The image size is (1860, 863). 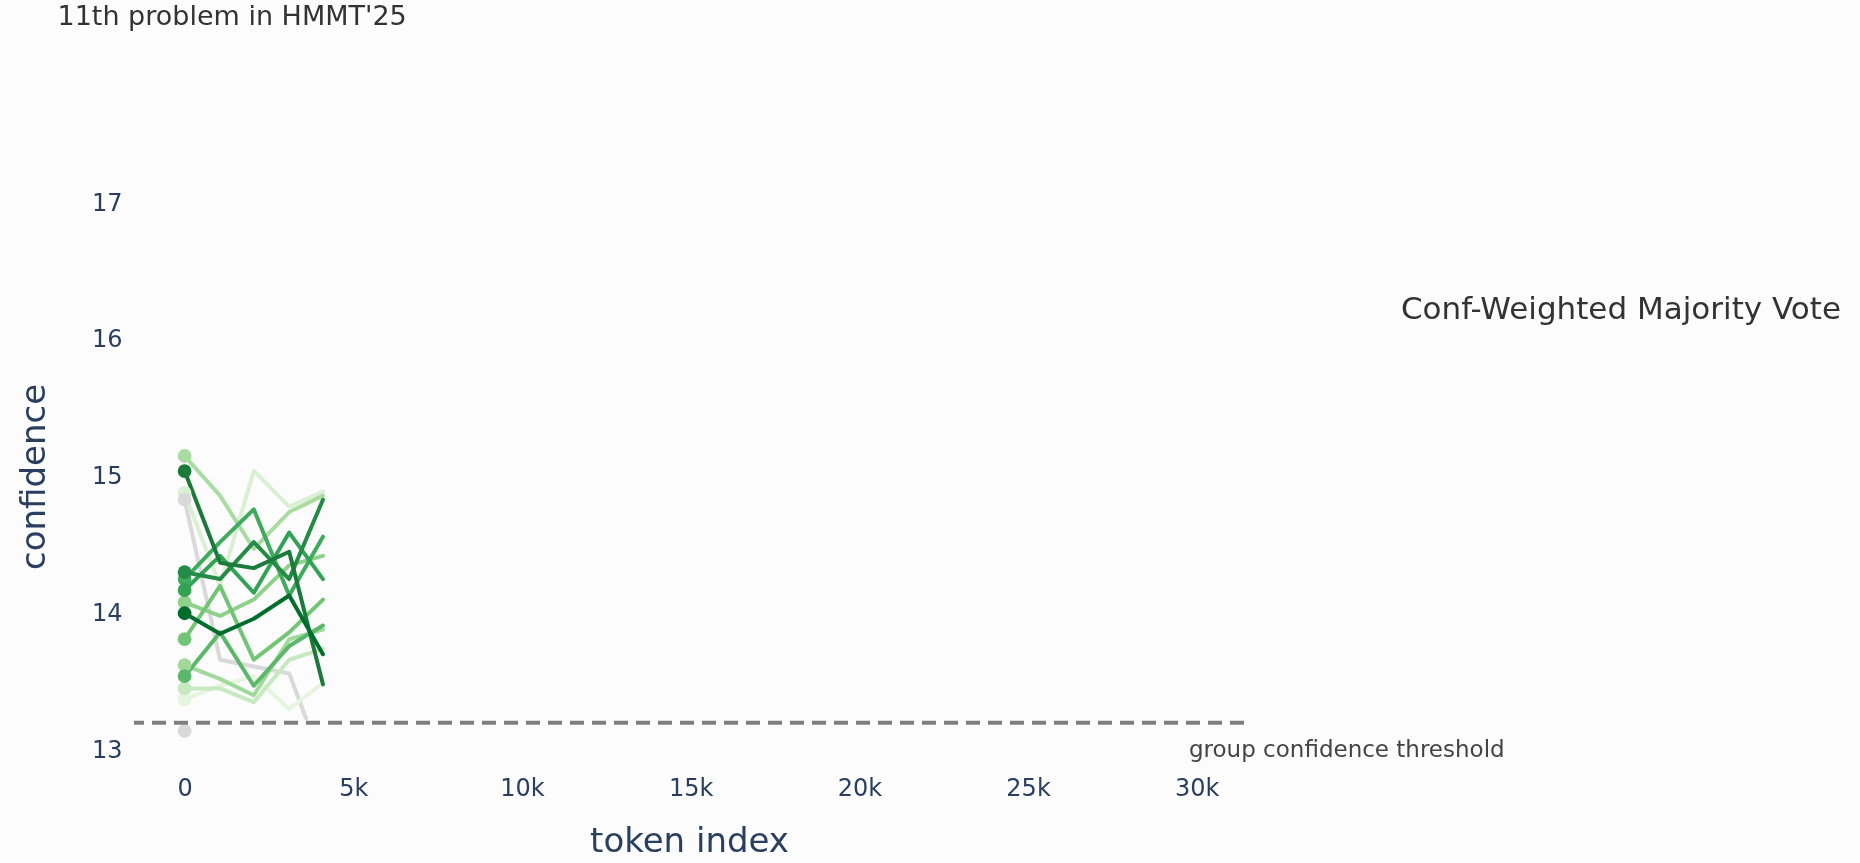 I want to click on y-axis-title: confidence, so click(x=32, y=477).